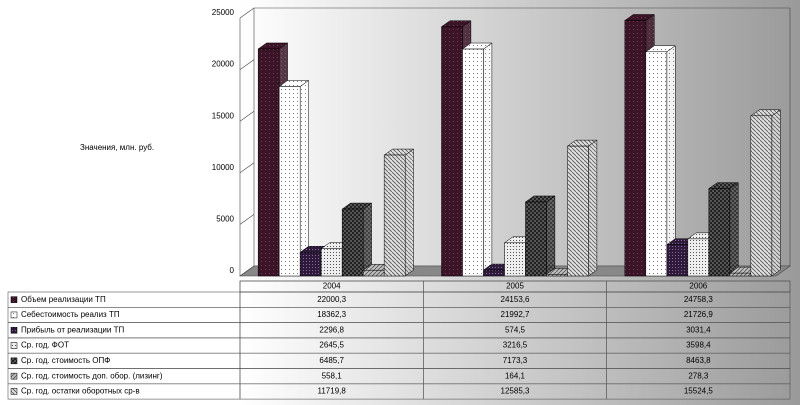 Image resolution: width=800 pixels, height=405 pixels. I want to click on table-value: 22000,3, so click(331, 299).